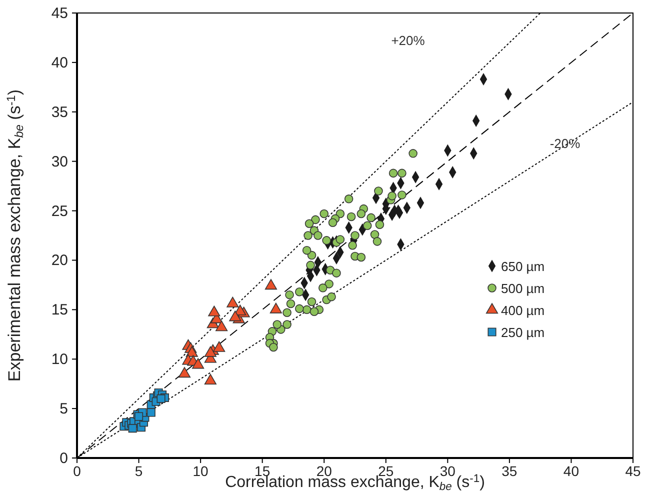 Image resolution: width=654 pixels, height=495 pixels. I want to click on x-tick-label: 40, so click(571, 471).